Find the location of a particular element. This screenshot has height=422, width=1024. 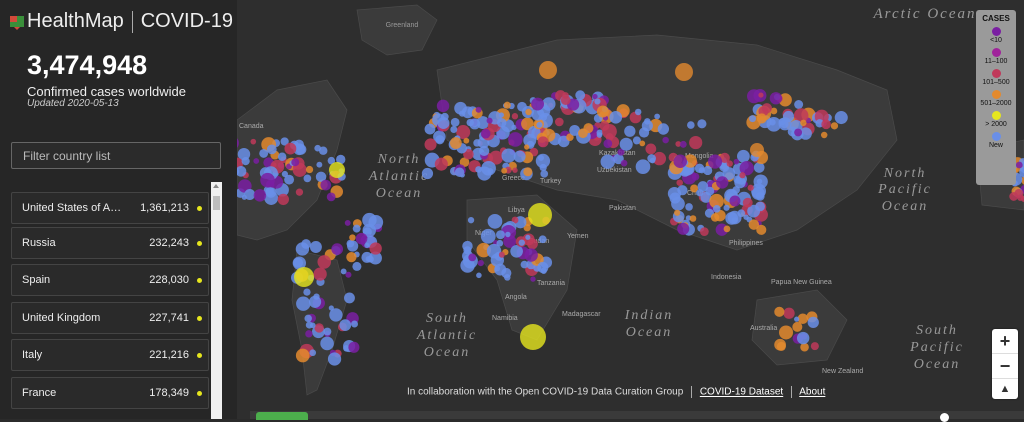

timeline-handle is located at coordinates (944, 417).